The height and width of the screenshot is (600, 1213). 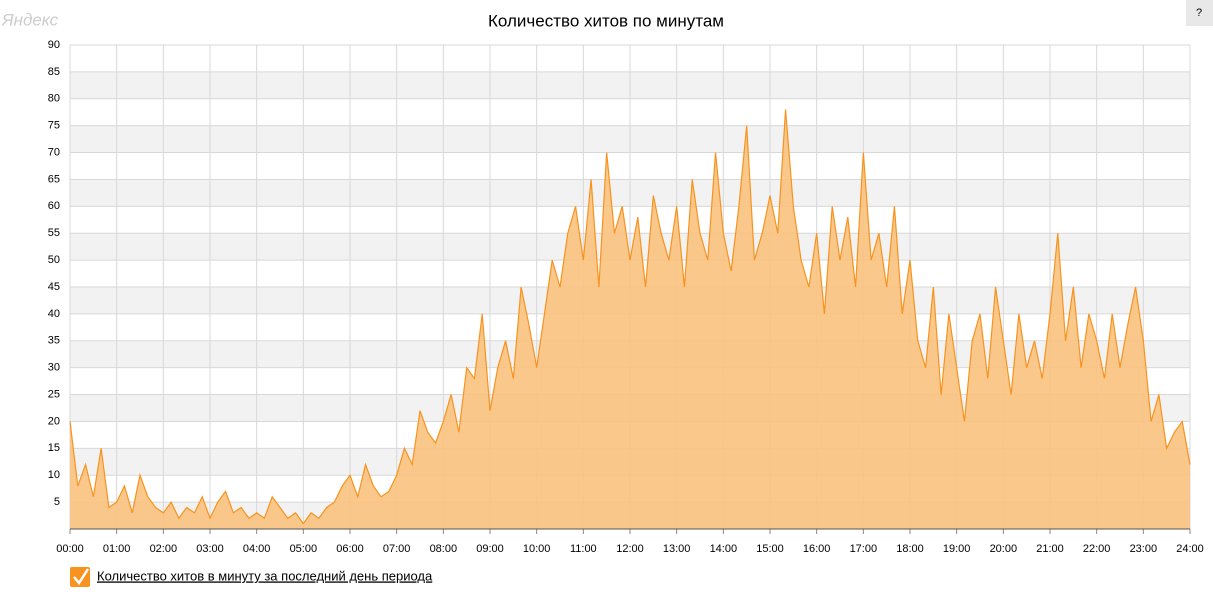 I want to click on y-tick-label: 80, so click(x=54, y=99).